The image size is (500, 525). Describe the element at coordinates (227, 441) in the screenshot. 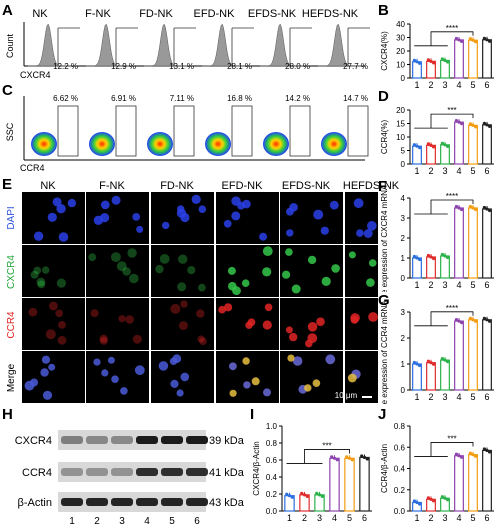

I see `wb-kda-1: 39 kDa` at that location.